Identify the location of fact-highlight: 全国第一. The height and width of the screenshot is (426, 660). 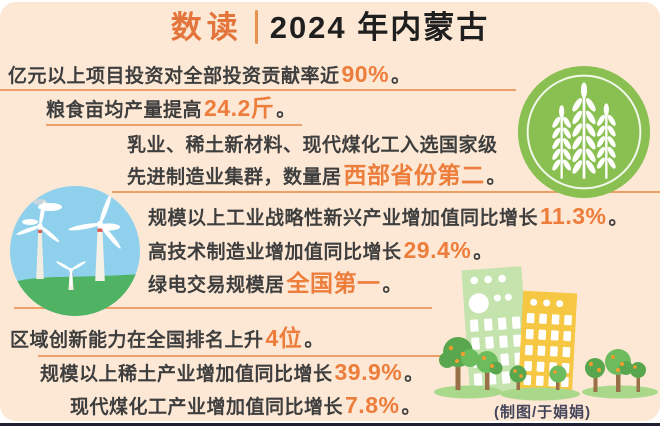
(333, 283).